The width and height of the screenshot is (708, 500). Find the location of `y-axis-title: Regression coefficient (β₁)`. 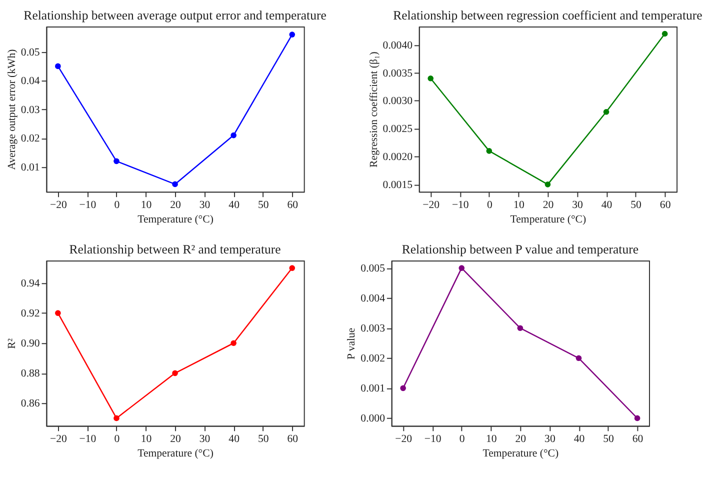

y-axis-title: Regression coefficient (β₁) is located at coordinates (374, 109).